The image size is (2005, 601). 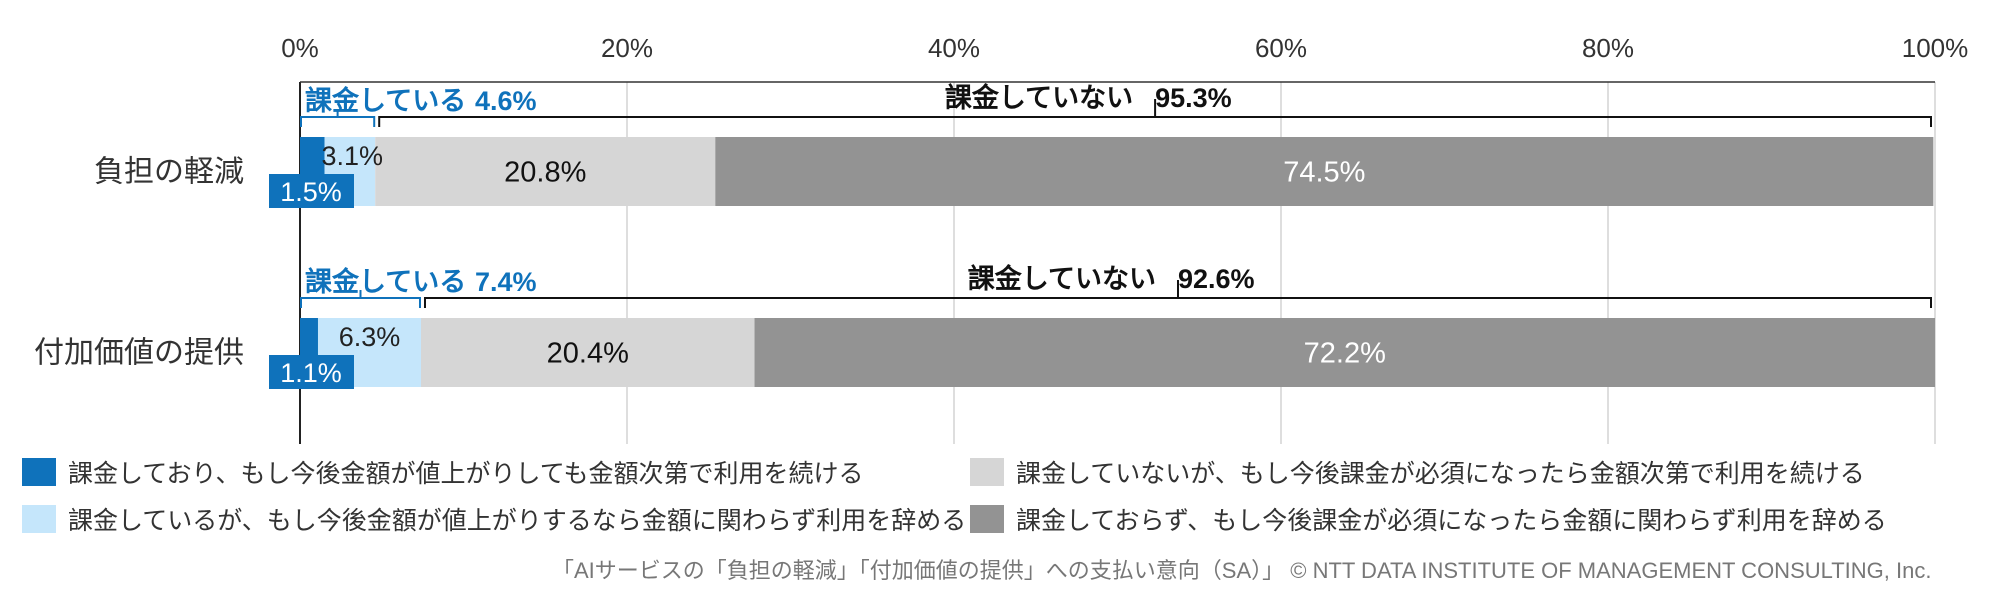 I want to click on bar-segment-r1-s2, so click(x=587, y=352).